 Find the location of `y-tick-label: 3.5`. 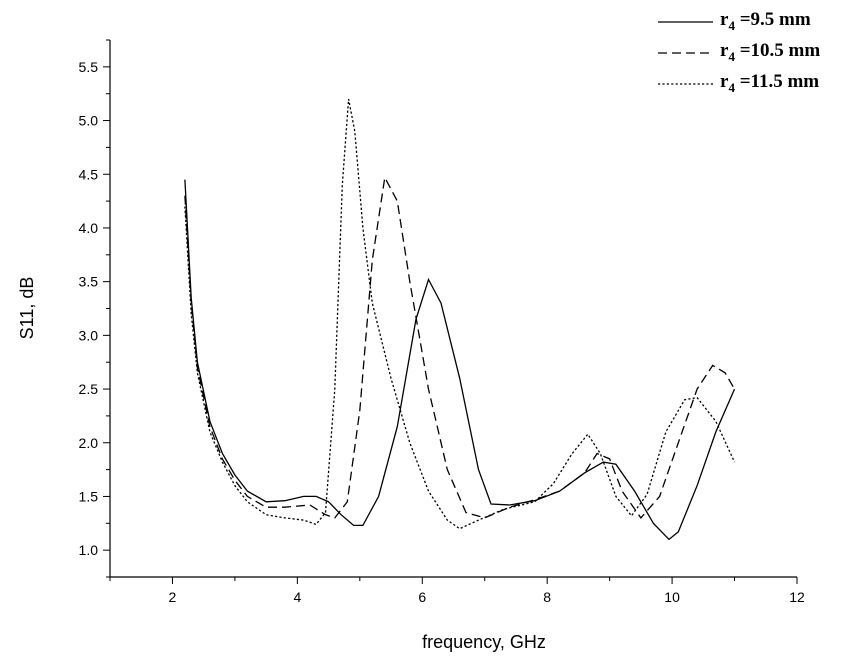

y-tick-label: 3.5 is located at coordinates (89, 282).